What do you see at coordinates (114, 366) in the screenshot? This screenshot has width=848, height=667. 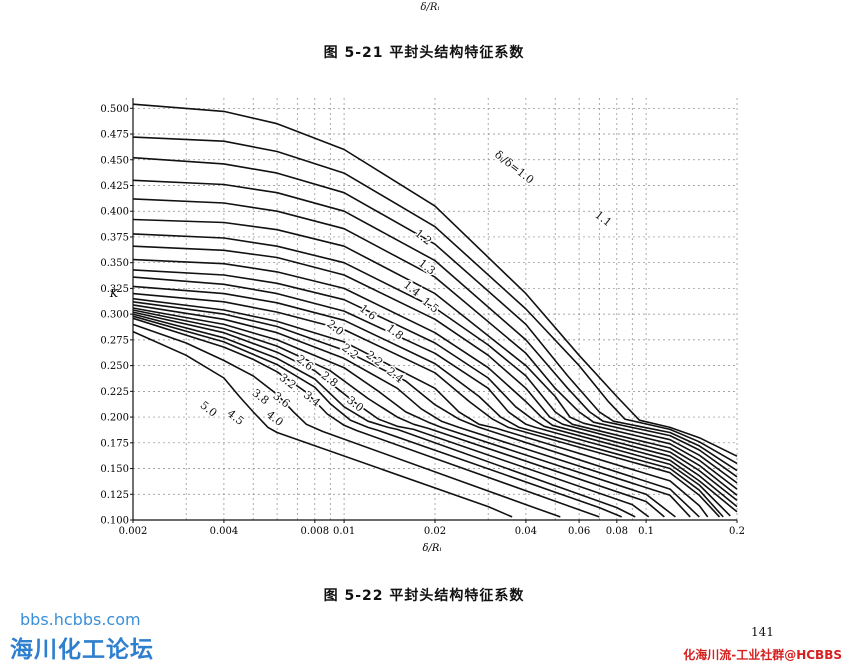 I see `y-tick-label: 0.250` at bounding box center [114, 366].